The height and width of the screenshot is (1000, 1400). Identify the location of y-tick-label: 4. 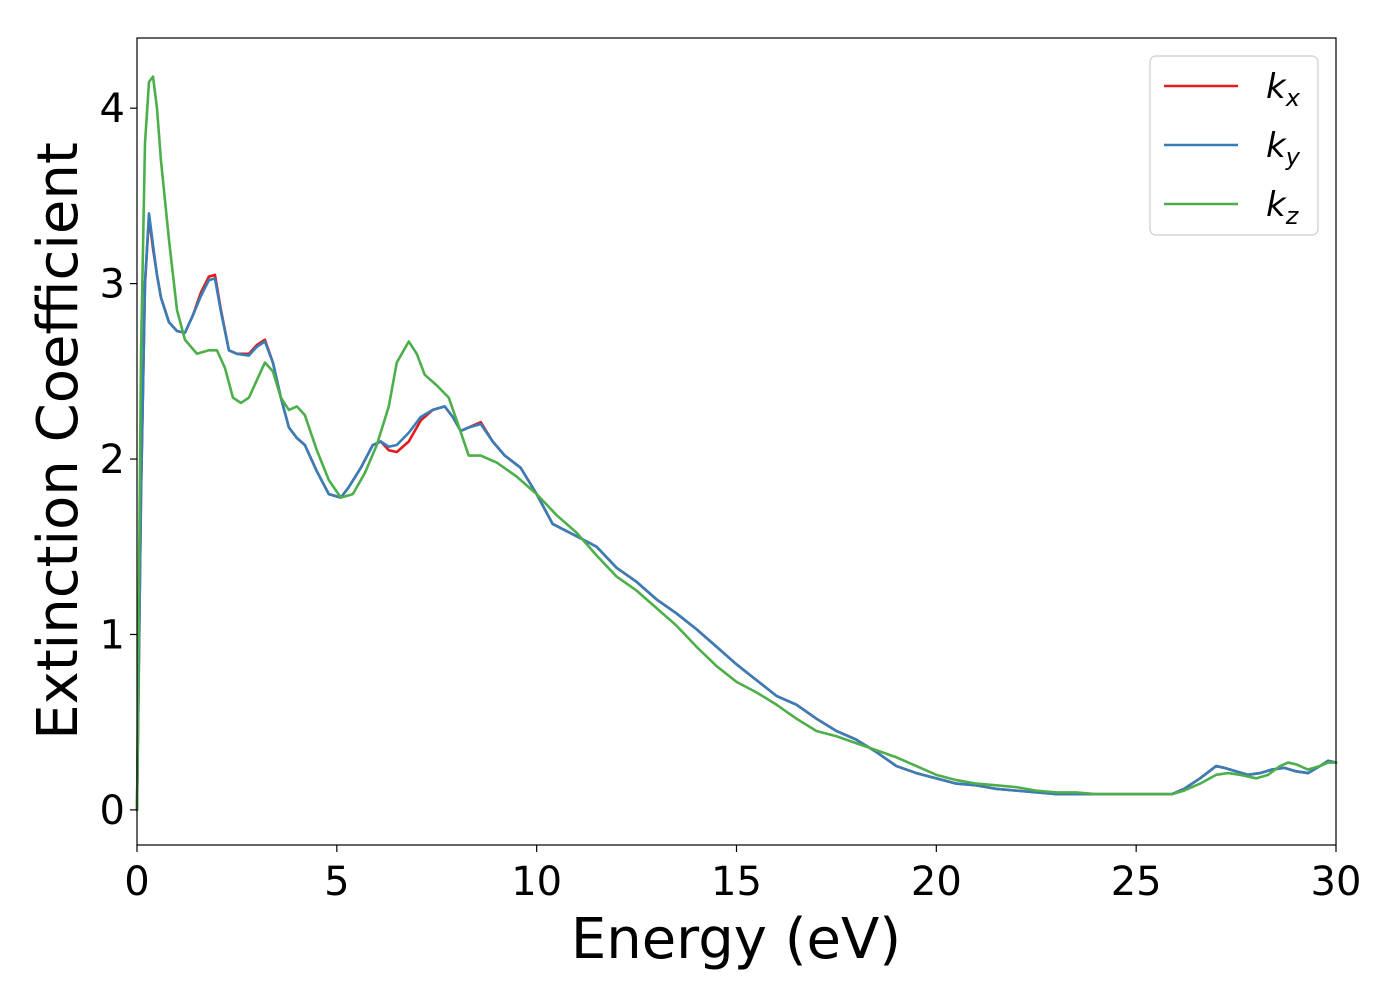
(112, 109).